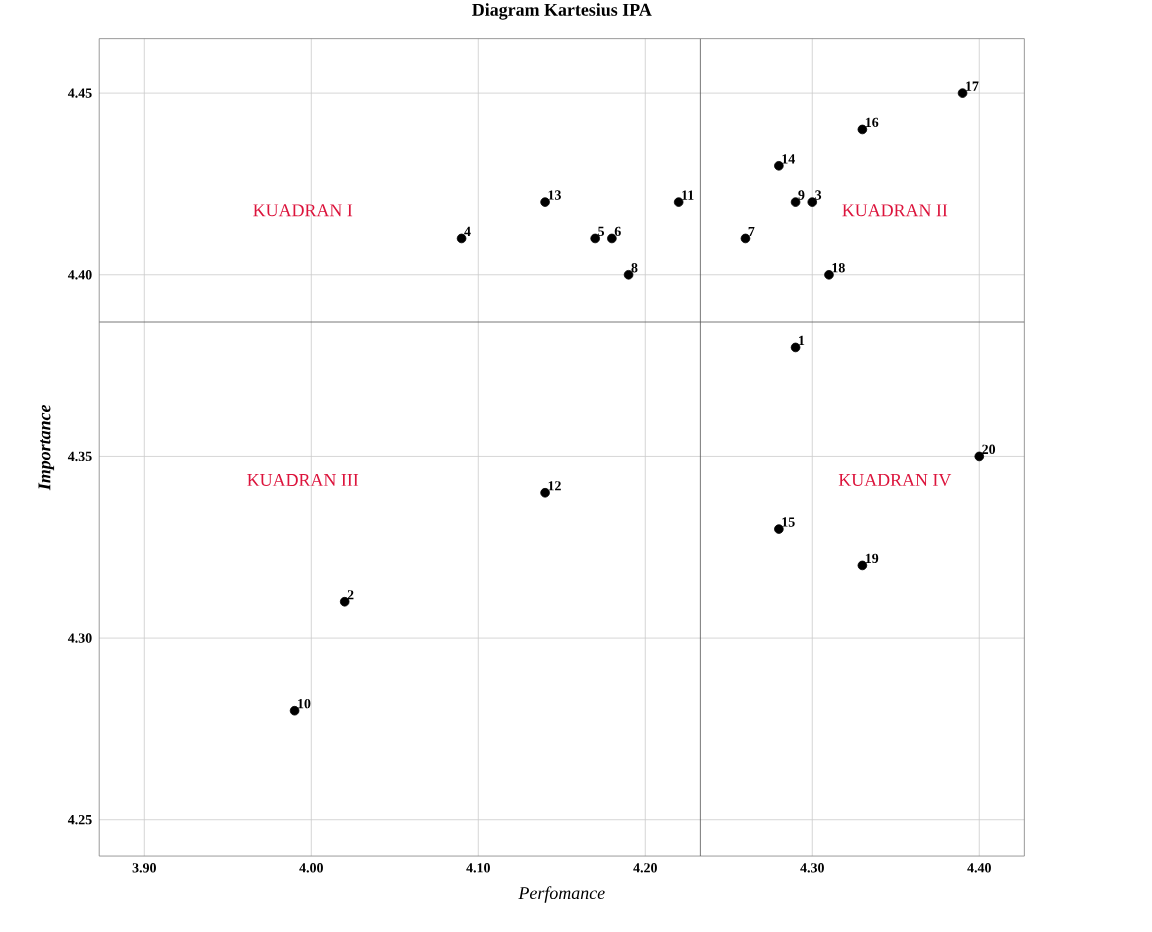 This screenshot has width=1152, height=932. What do you see at coordinates (895, 210) in the screenshot?
I see `annotation: KUADRAN II` at bounding box center [895, 210].